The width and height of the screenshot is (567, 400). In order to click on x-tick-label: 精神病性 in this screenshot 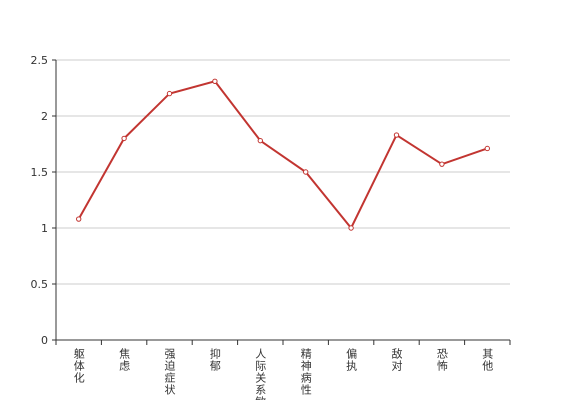, I will do `click(305, 372)`.